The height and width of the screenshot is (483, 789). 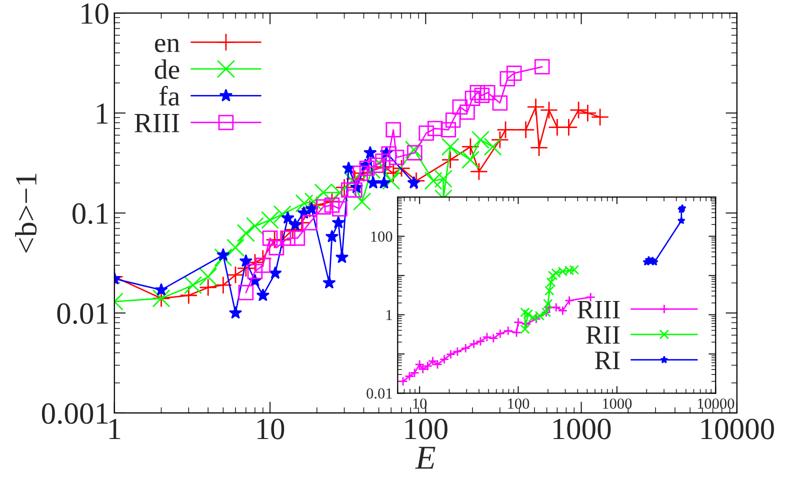 What do you see at coordinates (75, 413) in the screenshot?
I see `y-tick-label: 0.001` at bounding box center [75, 413].